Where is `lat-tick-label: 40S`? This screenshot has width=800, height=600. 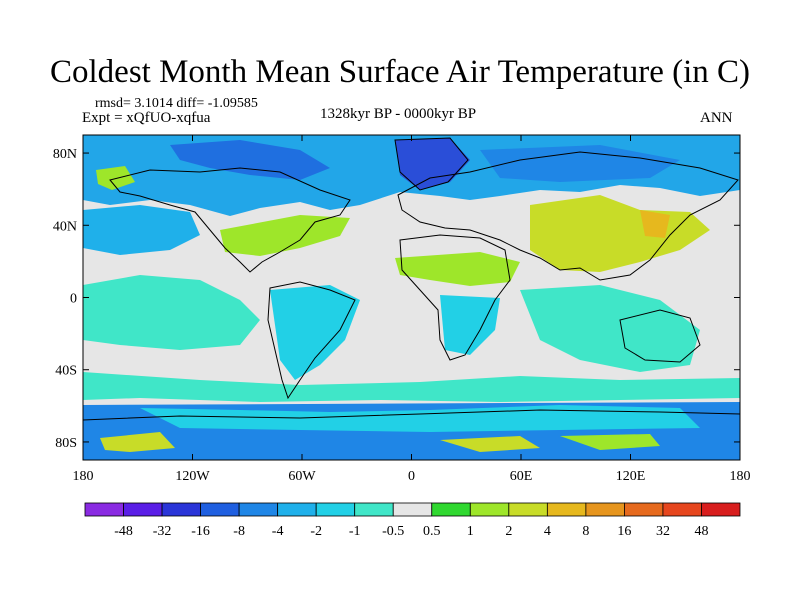
lat-tick-label: 40S is located at coordinates (66, 371).